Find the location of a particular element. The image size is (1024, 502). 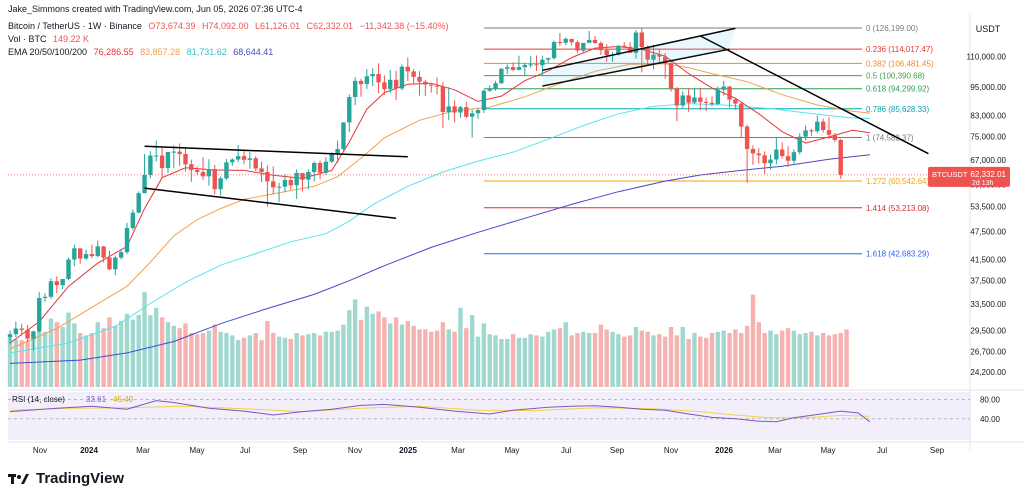

x-tick-label: Nov is located at coordinates (355, 450).